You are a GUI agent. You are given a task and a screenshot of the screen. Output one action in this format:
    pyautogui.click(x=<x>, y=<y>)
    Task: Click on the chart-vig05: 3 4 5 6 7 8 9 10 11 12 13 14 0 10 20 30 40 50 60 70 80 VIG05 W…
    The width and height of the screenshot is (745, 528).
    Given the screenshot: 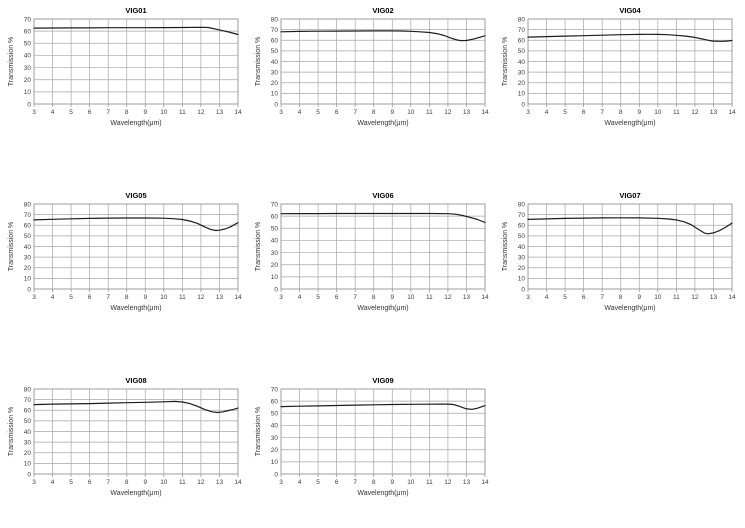 What is the action you would take?
    pyautogui.click(x=125, y=255)
    